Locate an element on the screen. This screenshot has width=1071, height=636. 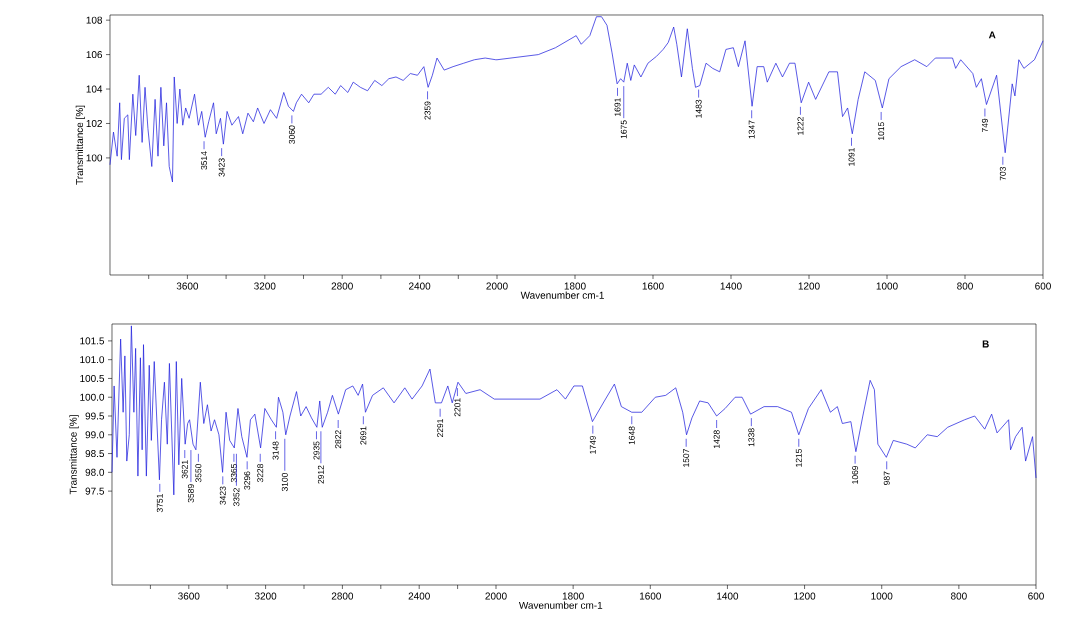
annotation: 1691 is located at coordinates (617, 107).